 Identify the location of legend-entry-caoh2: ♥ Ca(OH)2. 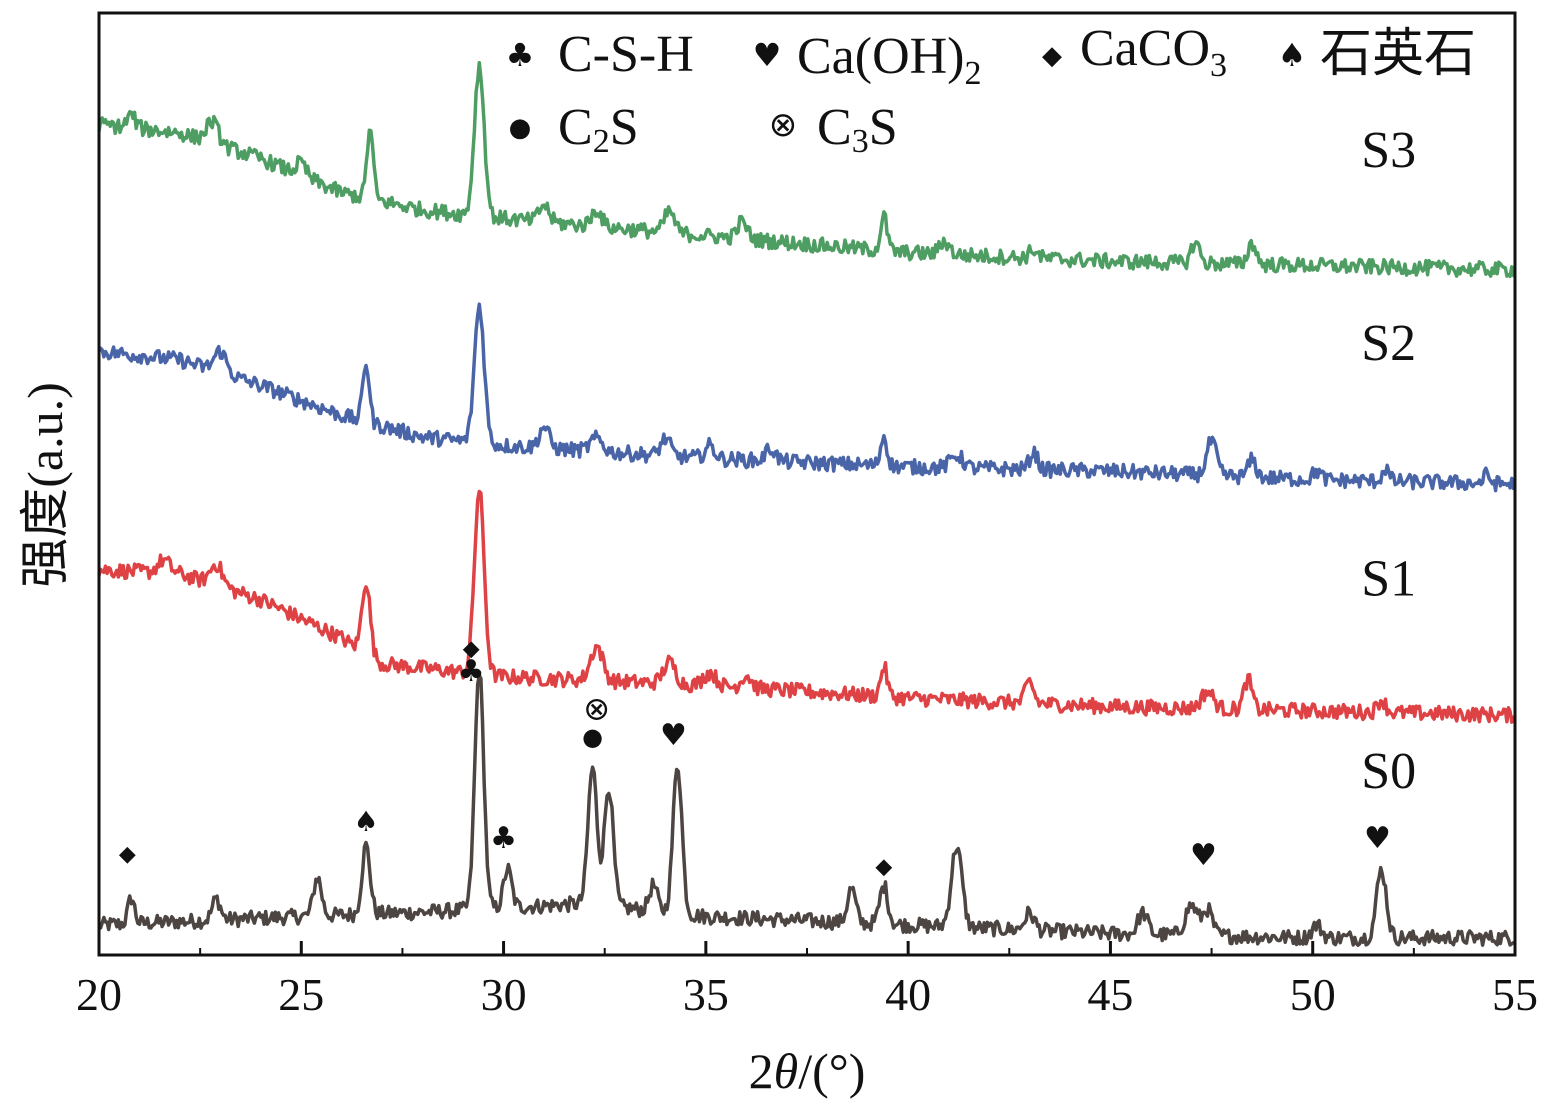
(867, 60).